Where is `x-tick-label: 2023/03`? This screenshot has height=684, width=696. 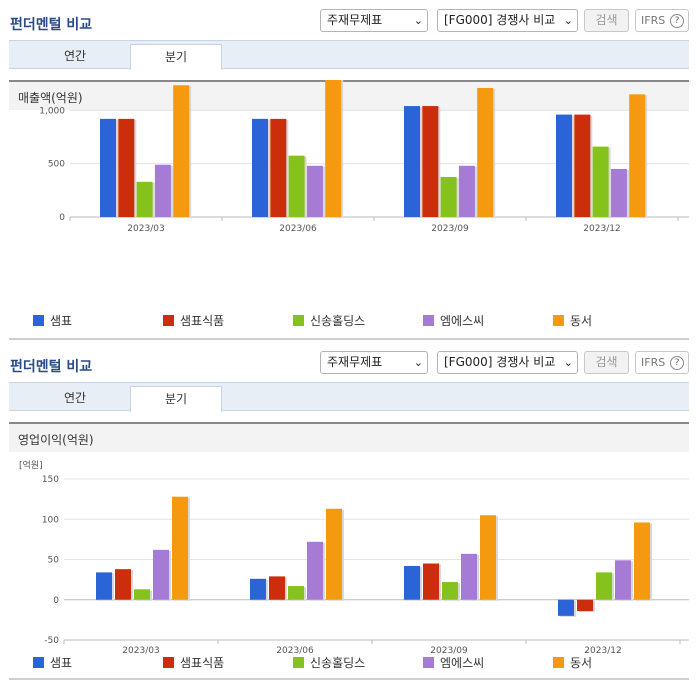 x-tick-label: 2023/03 is located at coordinates (140, 650).